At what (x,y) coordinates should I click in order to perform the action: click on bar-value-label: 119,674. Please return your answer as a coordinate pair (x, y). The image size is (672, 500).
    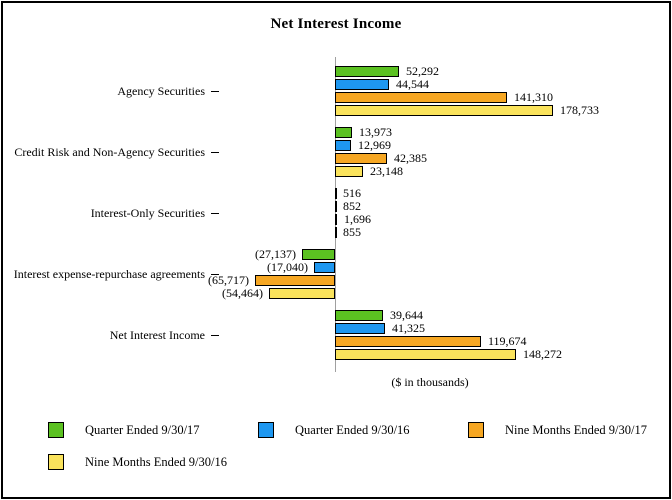
    Looking at the image, I should click on (507, 341).